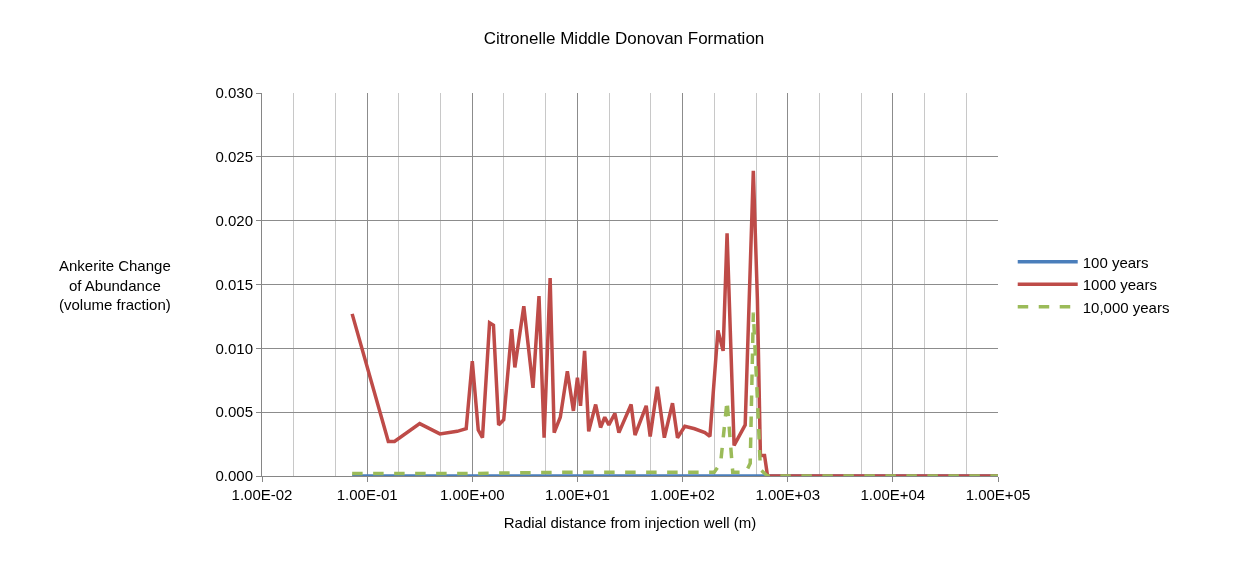  I want to click on x-tick-label: 1.00E-02, so click(262, 494).